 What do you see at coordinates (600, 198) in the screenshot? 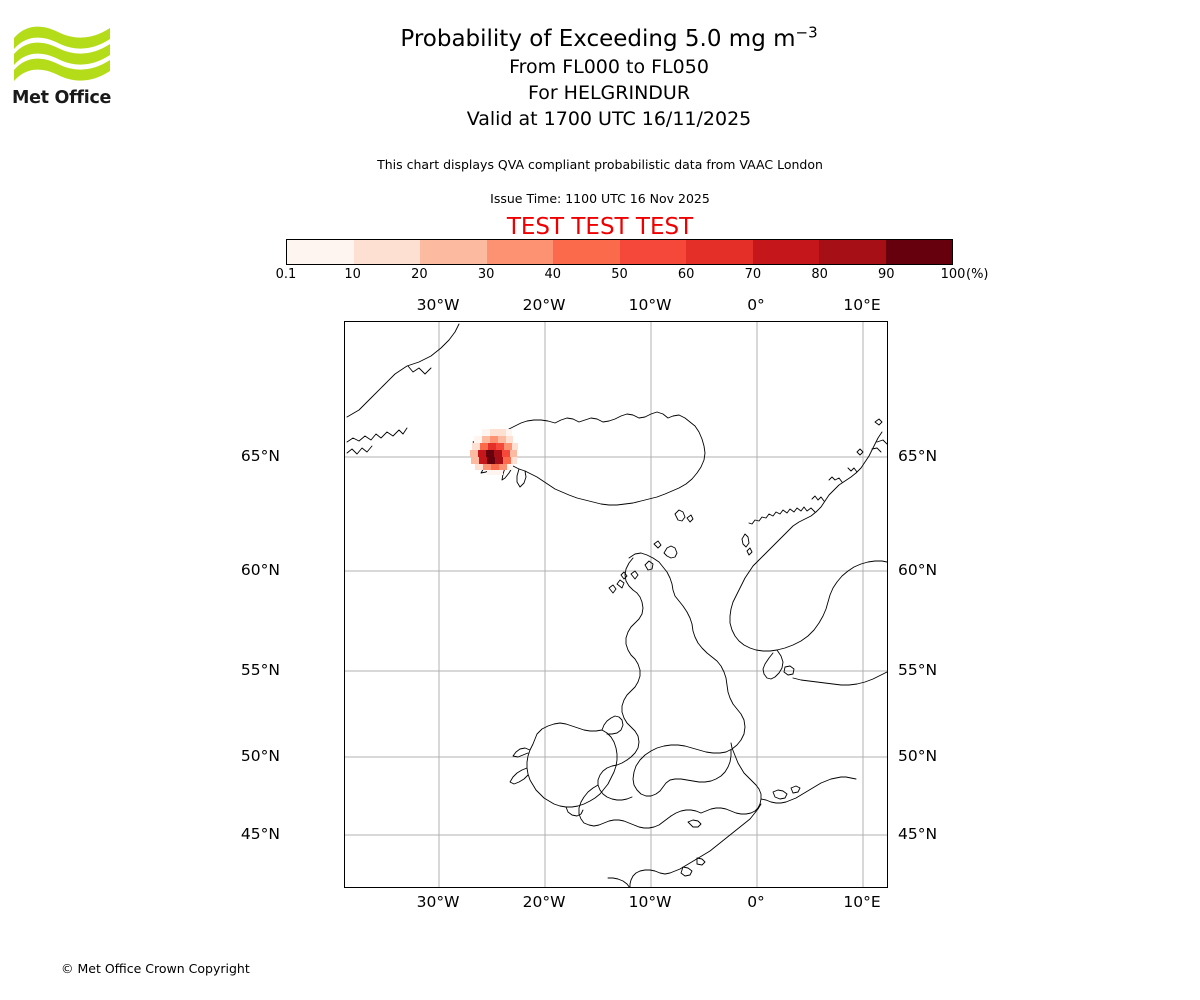
I see `issue-time: Issue Time: 1100 UTC 16 Nov 2025` at bounding box center [600, 198].